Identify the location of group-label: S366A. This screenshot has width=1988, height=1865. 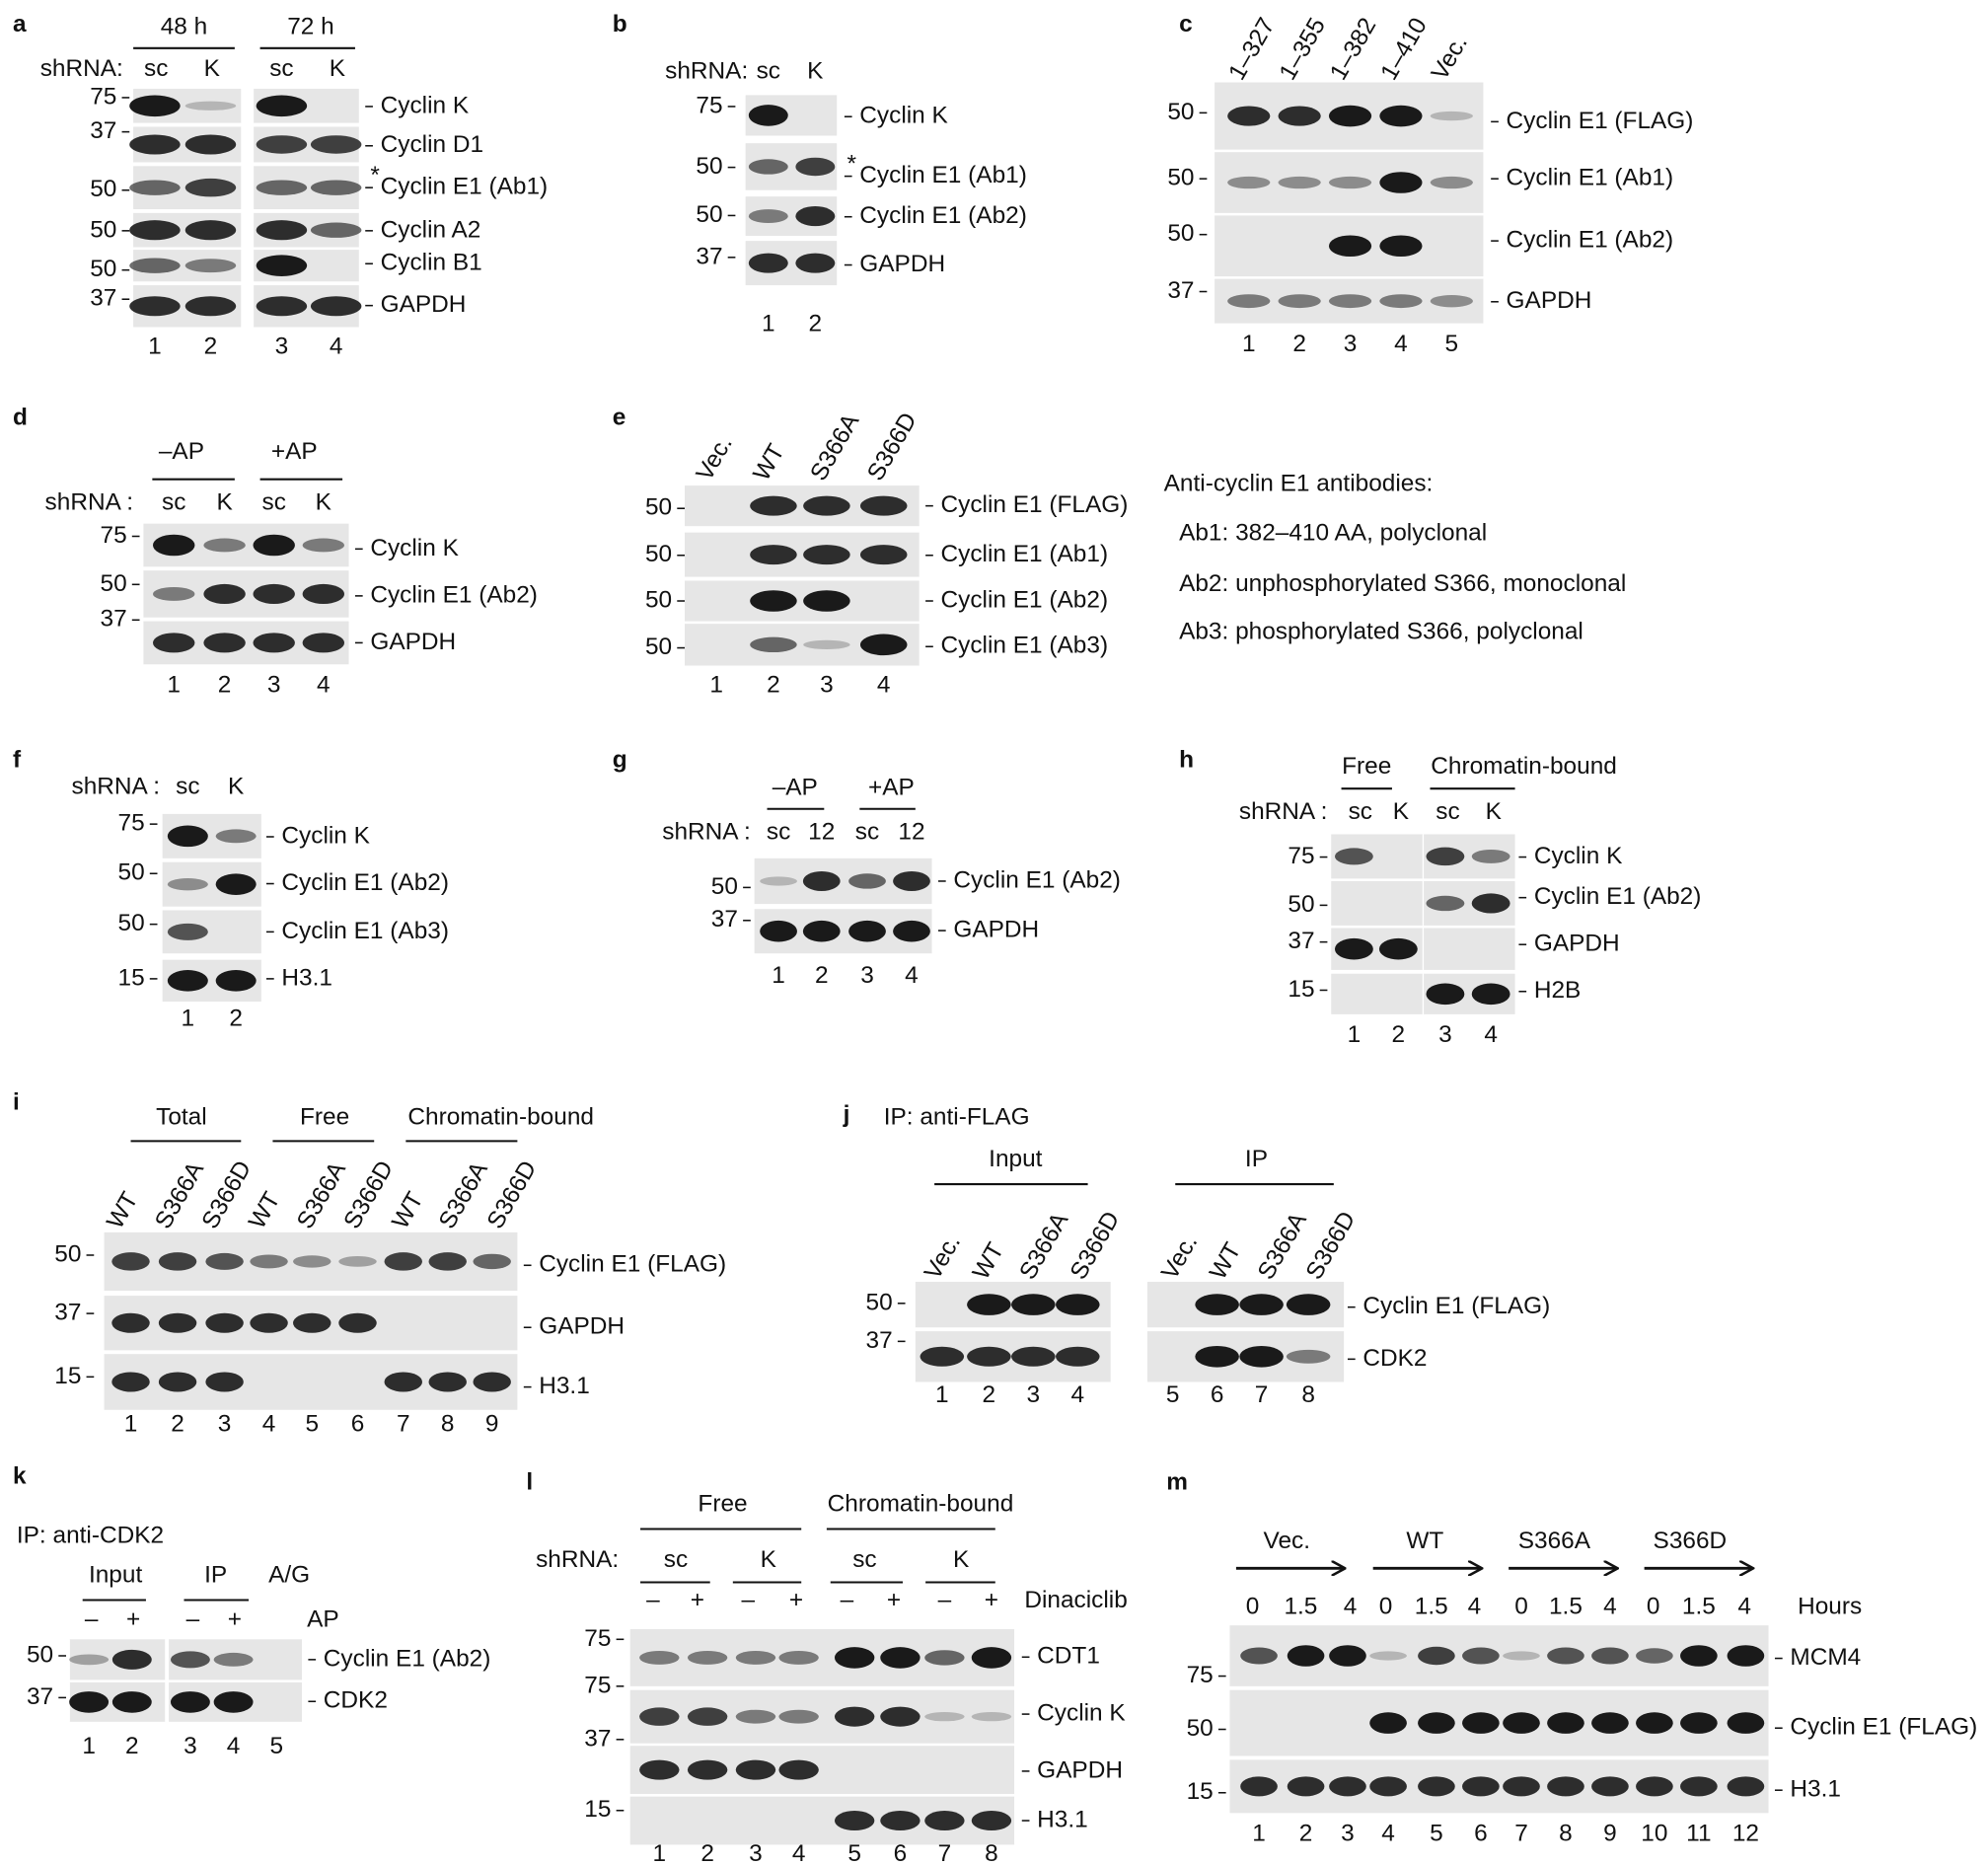
(1555, 1541).